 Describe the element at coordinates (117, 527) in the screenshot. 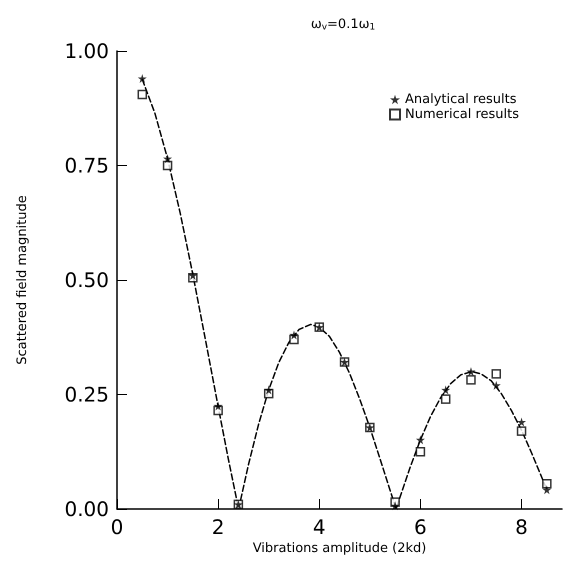

I see `x-tick-label: 0` at that location.